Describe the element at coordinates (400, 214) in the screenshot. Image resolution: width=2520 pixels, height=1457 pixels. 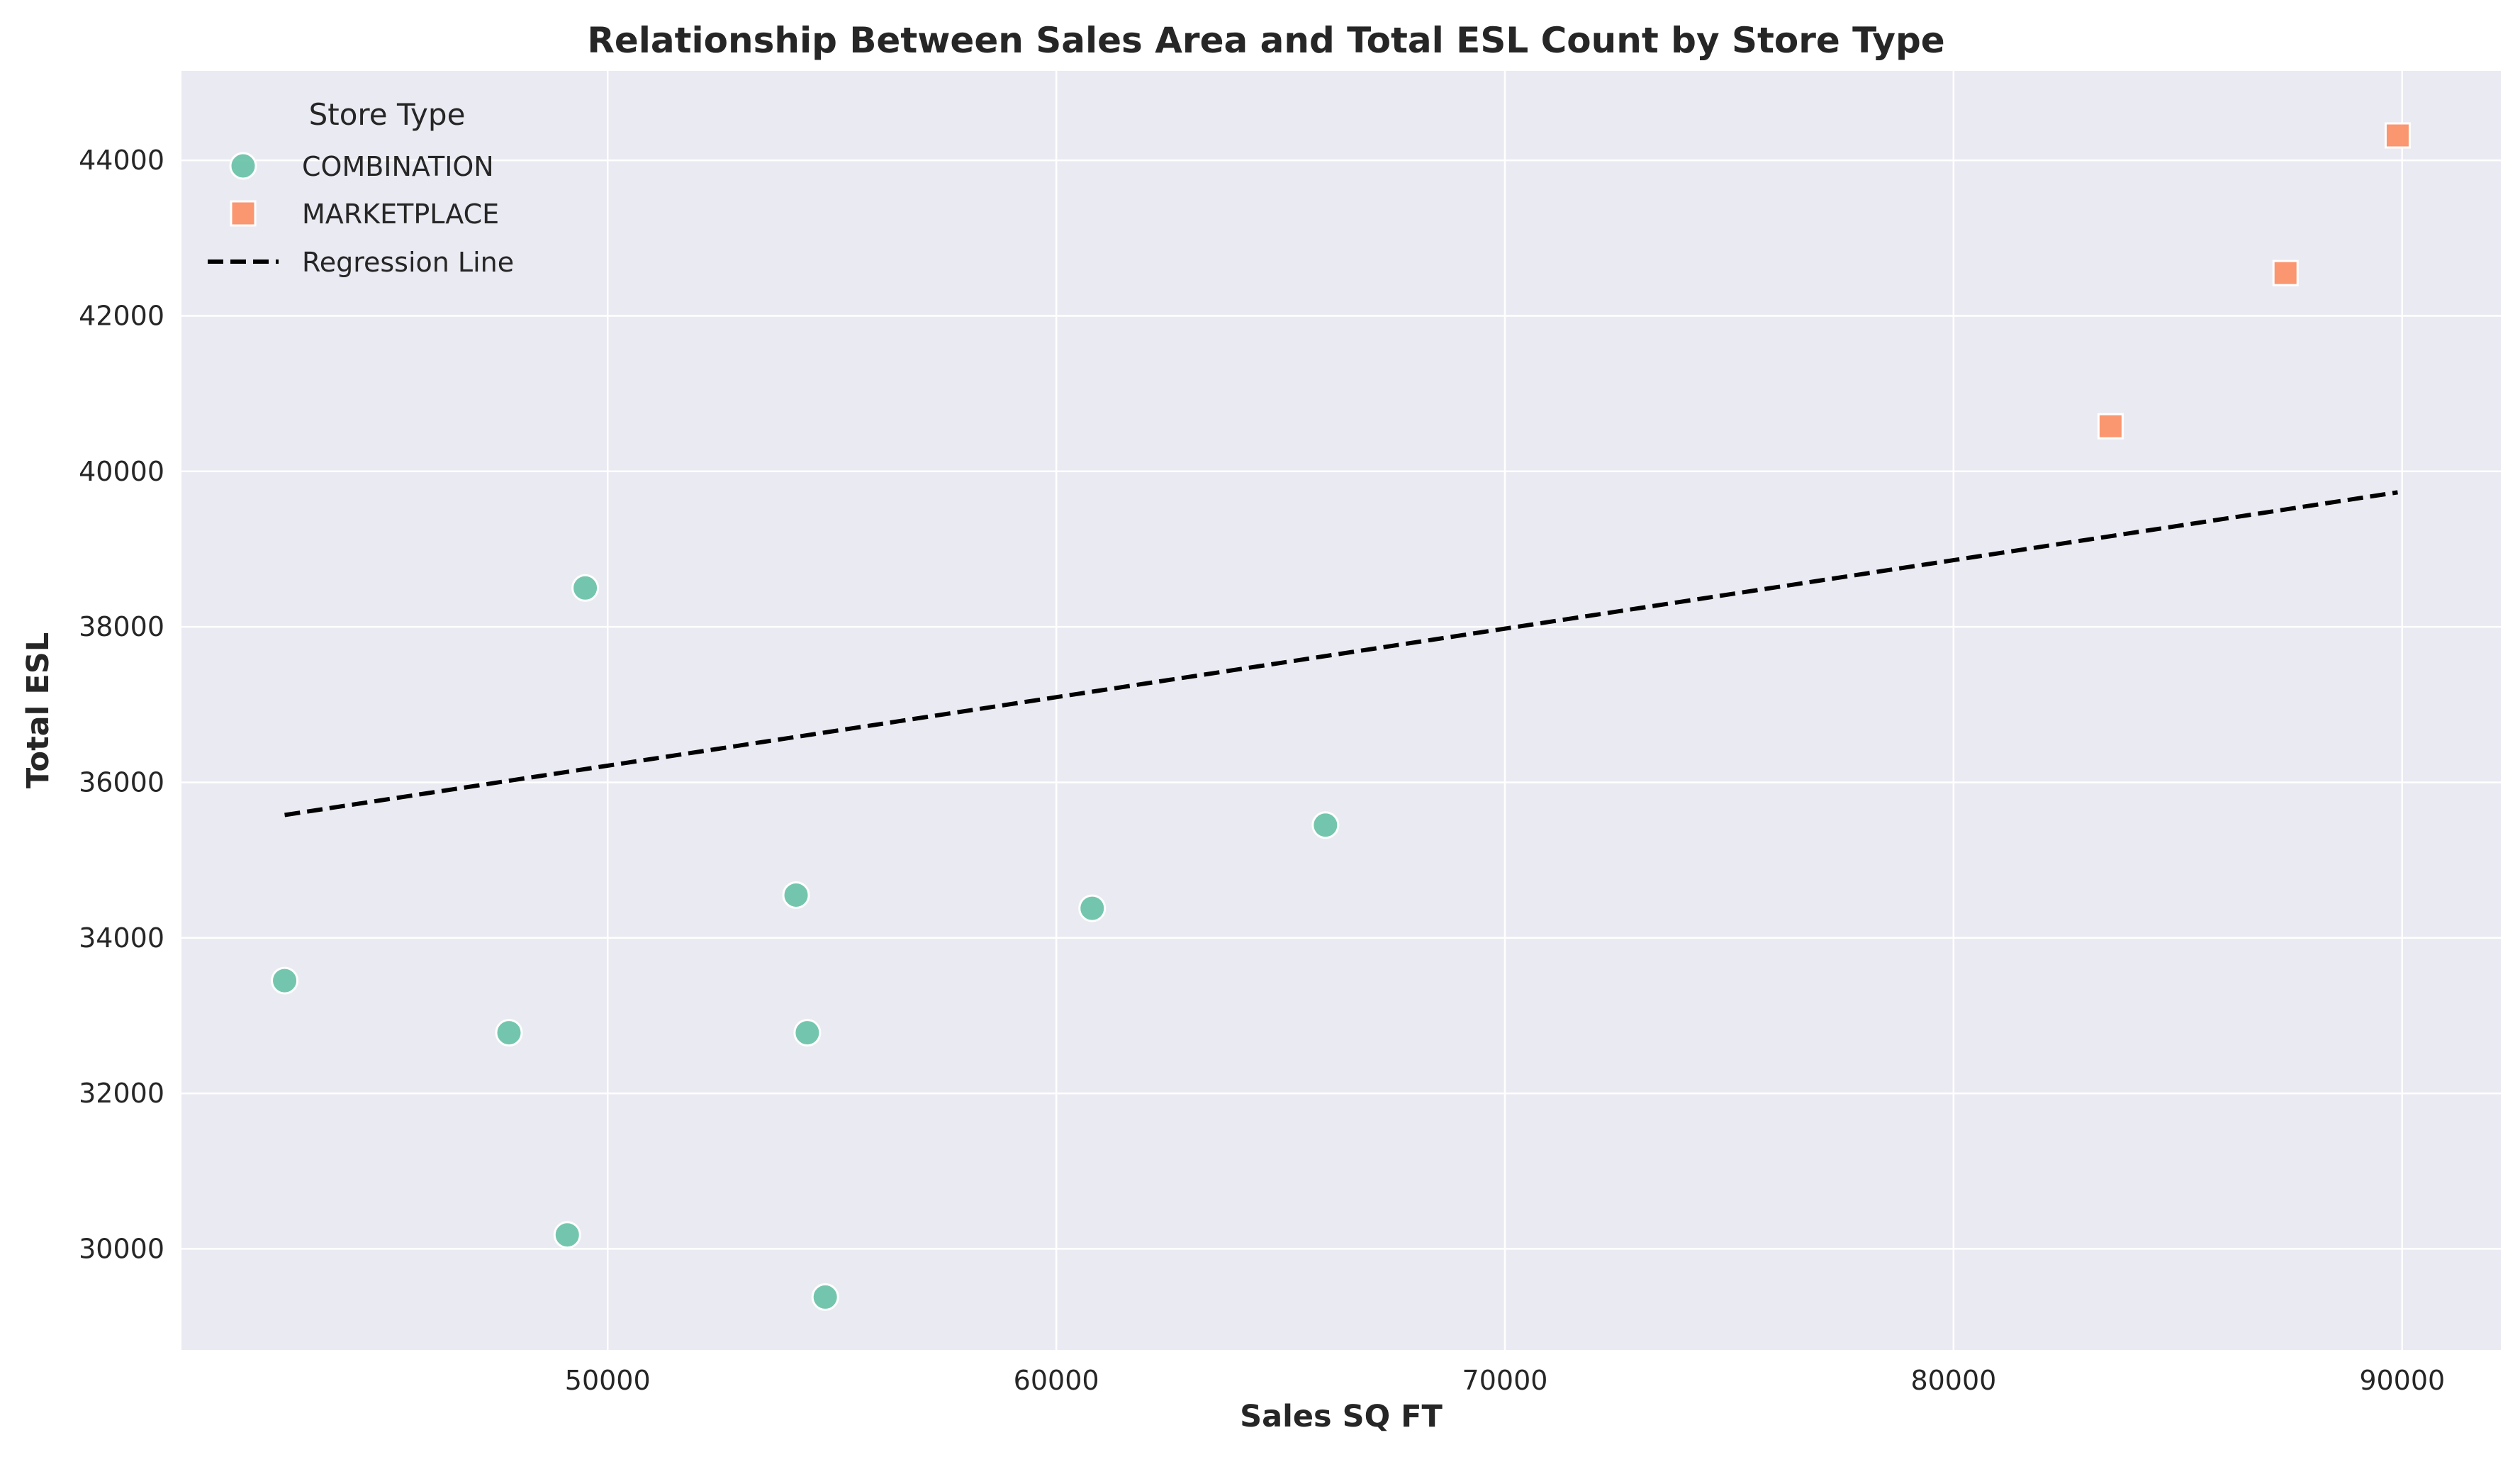
I see `legend-label-marketplace: MARKETPLACE` at that location.